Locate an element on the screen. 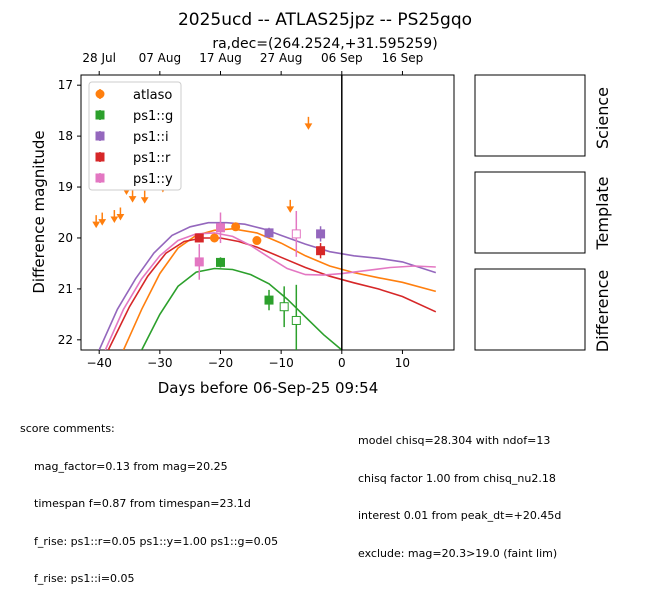 This screenshot has width=650, height=598. side-panels: Science Template Difference is located at coordinates (543, 213).